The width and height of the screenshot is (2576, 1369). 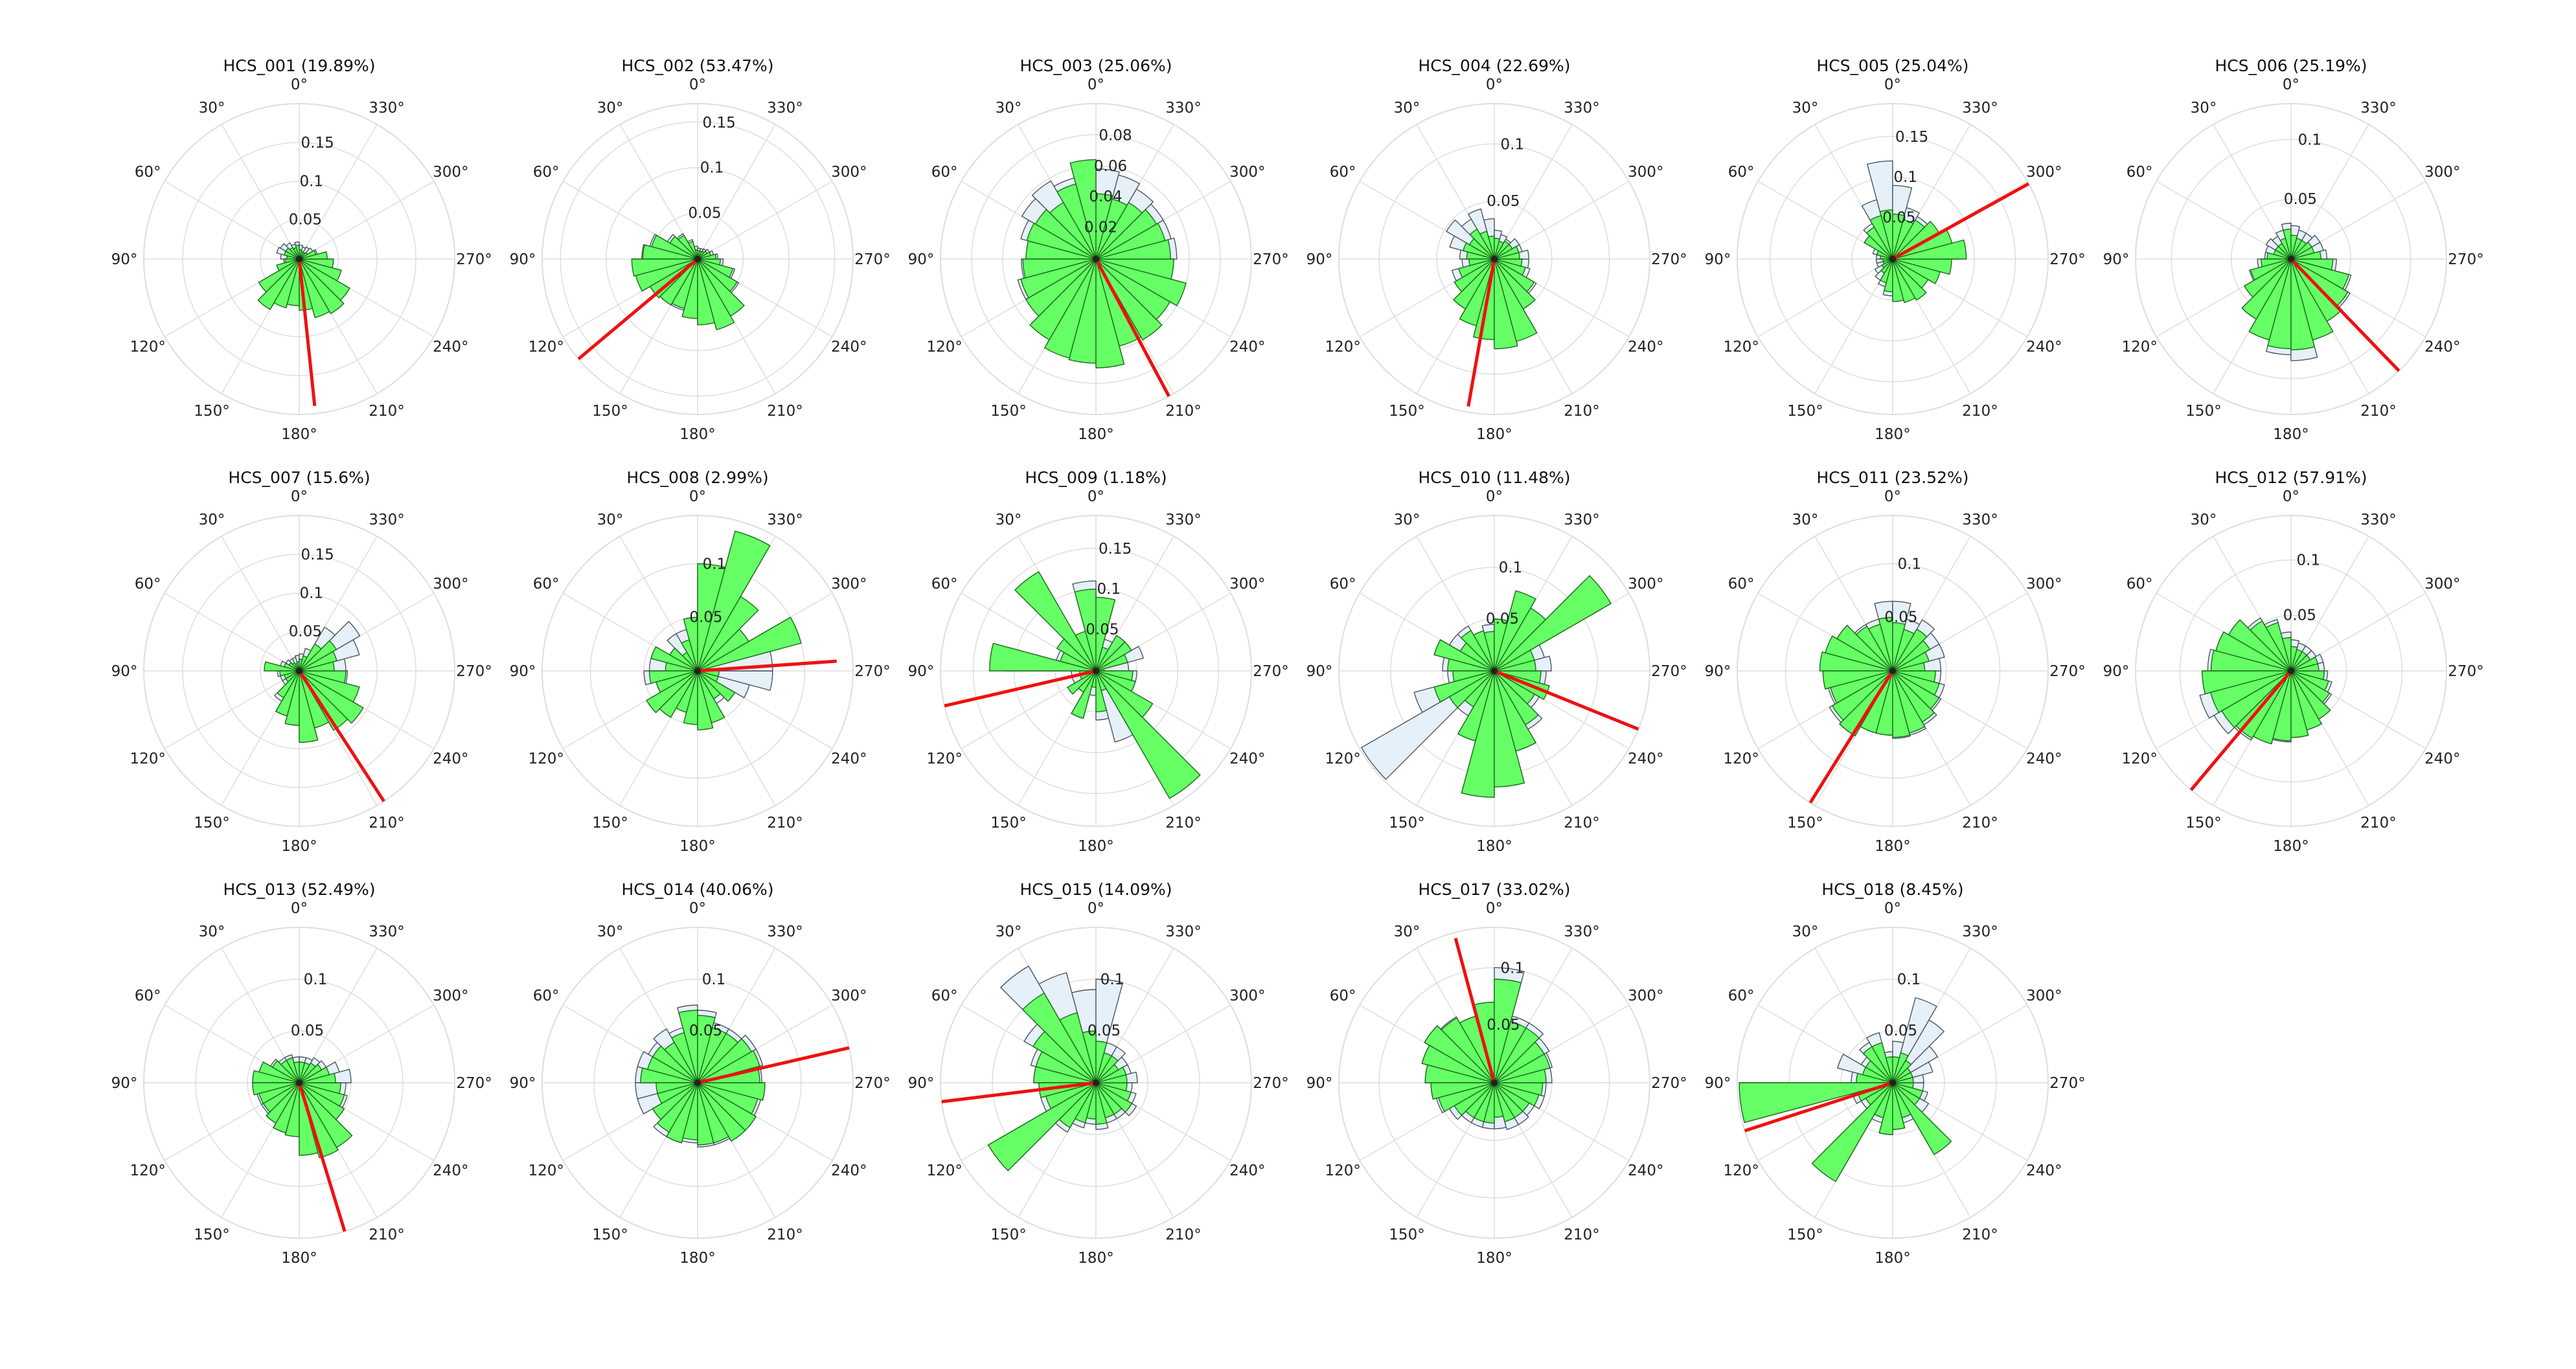 What do you see at coordinates (299, 477) in the screenshot?
I see `panel-title: HCS_007 (15.6%)` at bounding box center [299, 477].